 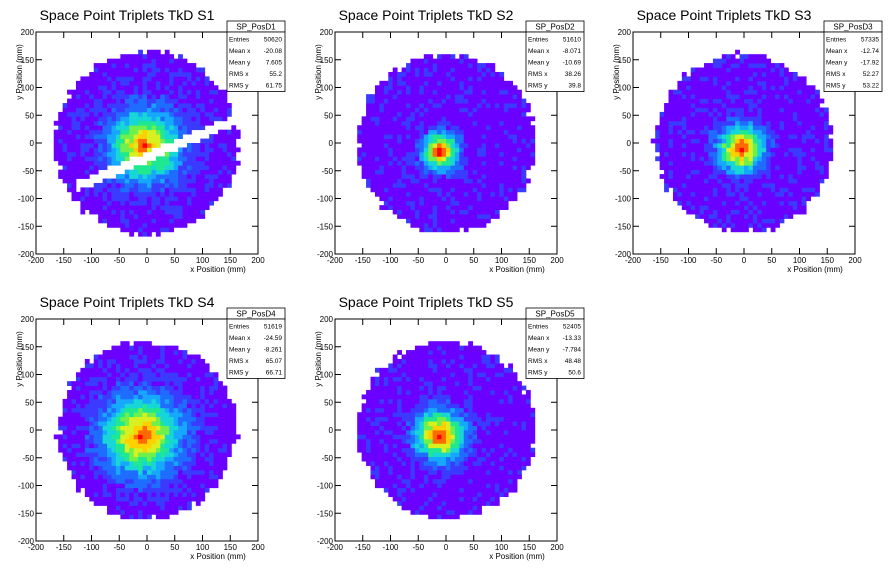 I want to click on x-tick-label: 150, so click(x=530, y=260).